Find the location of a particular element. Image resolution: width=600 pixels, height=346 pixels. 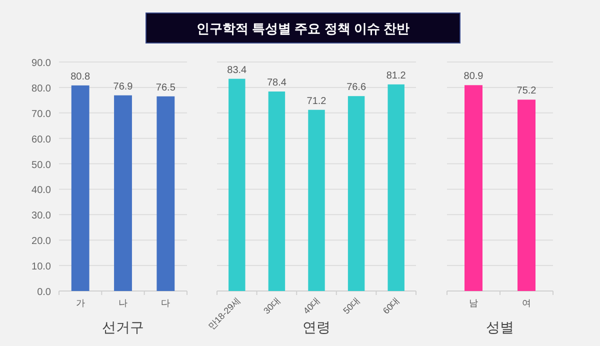

data-label: 75.2 is located at coordinates (526, 91).